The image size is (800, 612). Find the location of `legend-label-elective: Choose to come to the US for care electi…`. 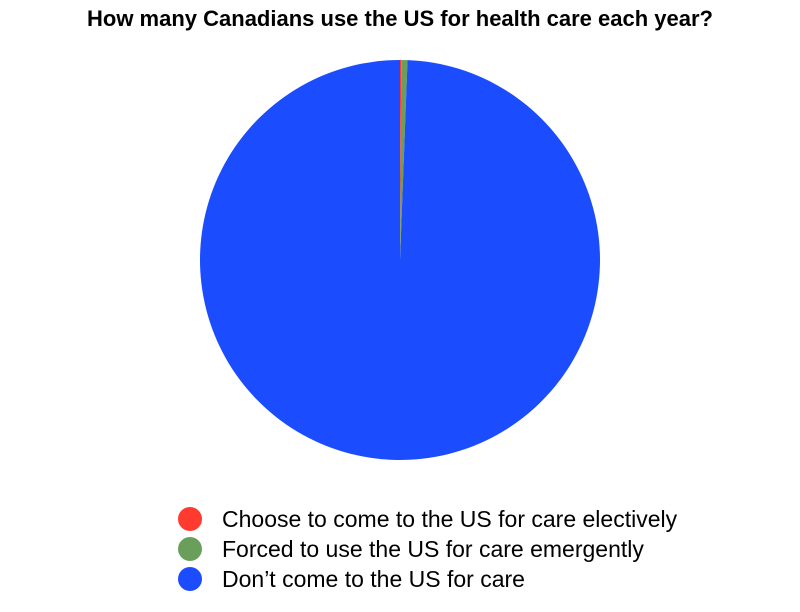

legend-label-elective: Choose to come to the US for care electi… is located at coordinates (450, 518).